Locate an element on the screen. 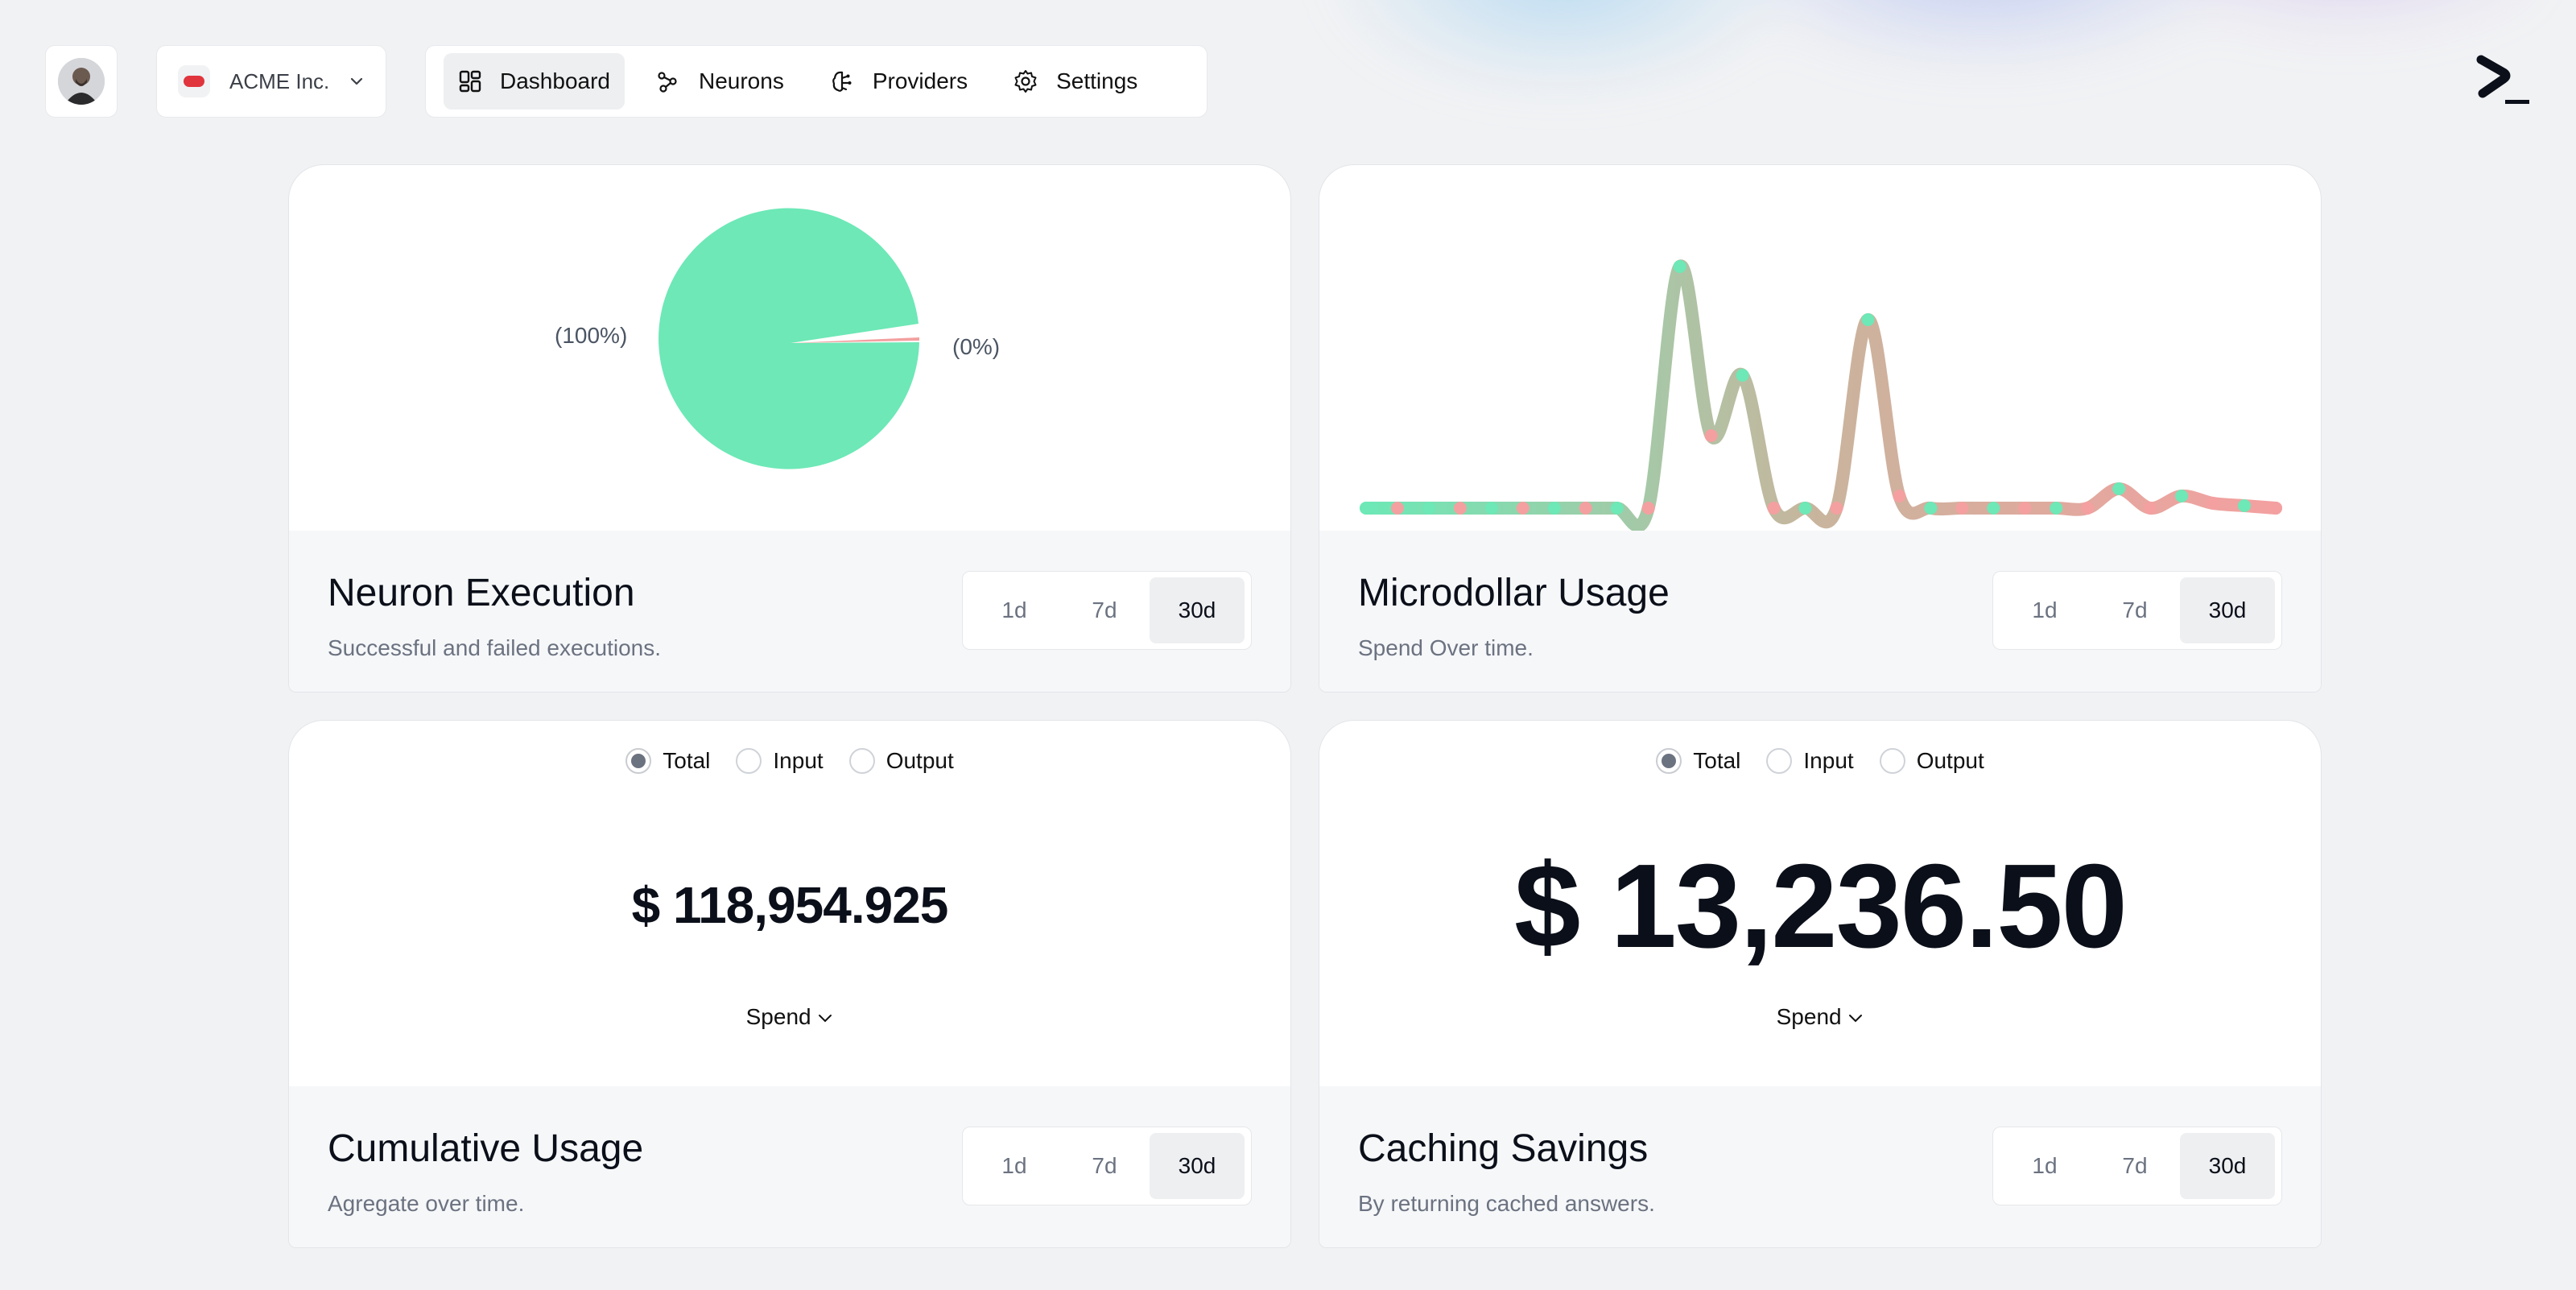 Image resolution: width=2576 pixels, height=1290 pixels. card-subtitle: Successful and failed executions. is located at coordinates (495, 647).